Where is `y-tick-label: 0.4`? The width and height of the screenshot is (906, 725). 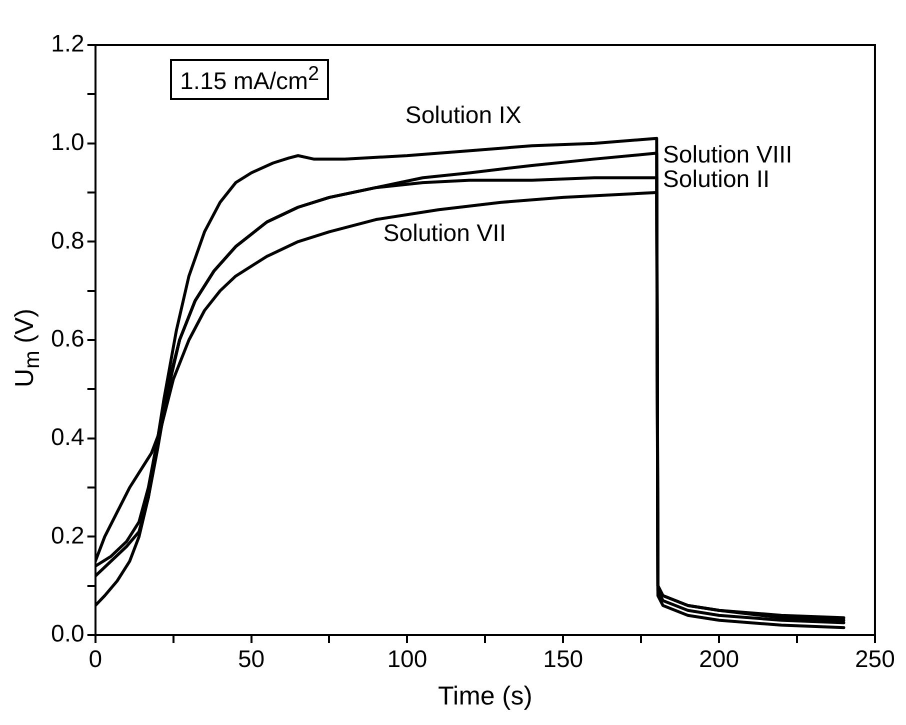 y-tick-label: 0.4 is located at coordinates (67, 437).